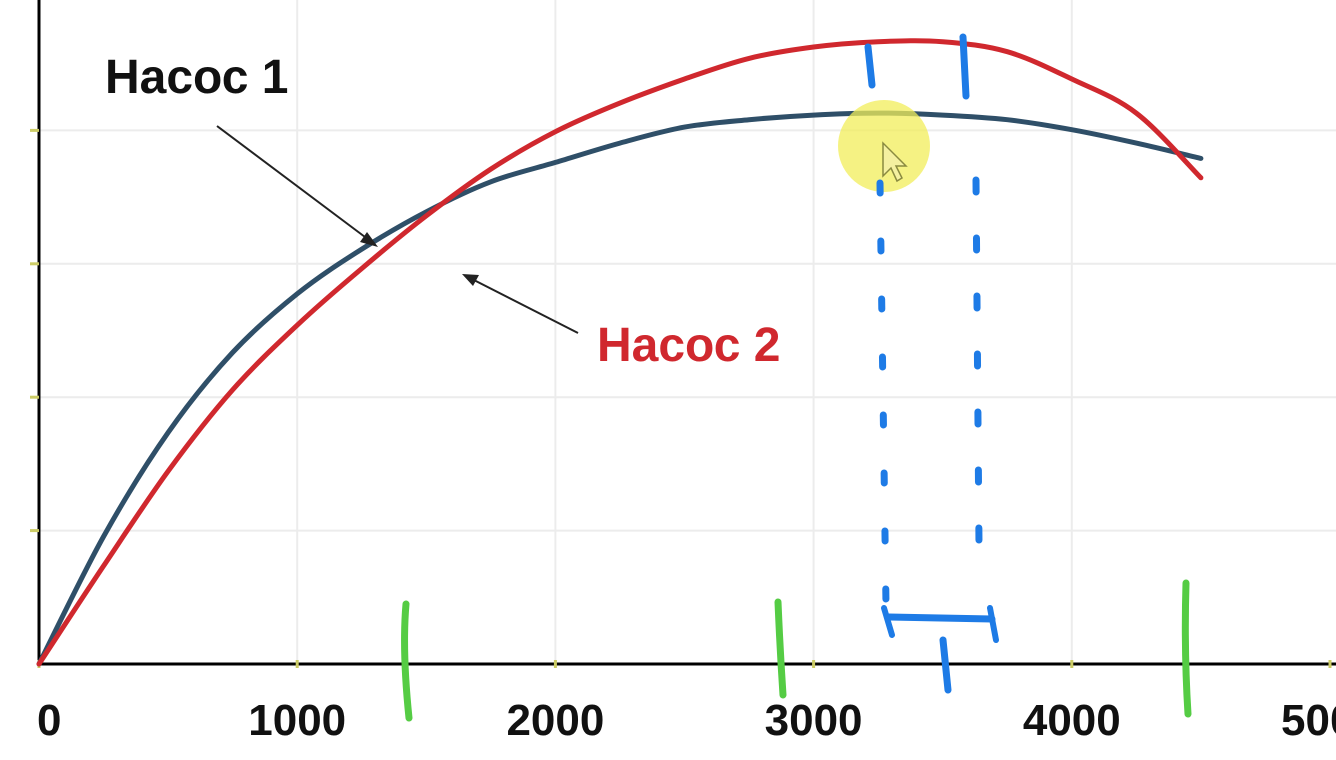 Image resolution: width=1336 pixels, height=760 pixels. What do you see at coordinates (870, 66) in the screenshot?
I see `blue-tick-left` at bounding box center [870, 66].